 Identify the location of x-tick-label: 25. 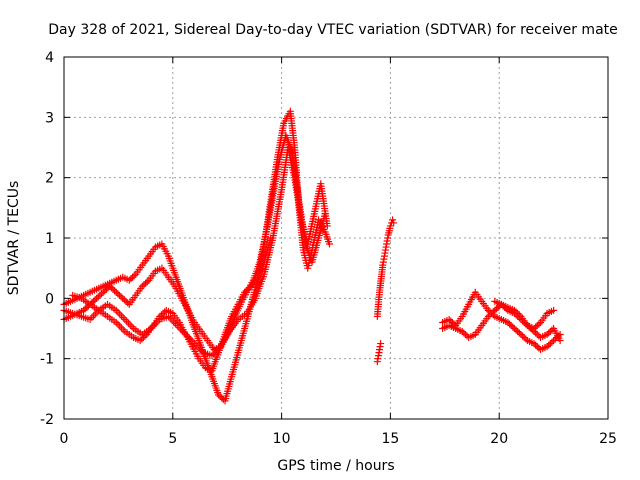
(608, 439).